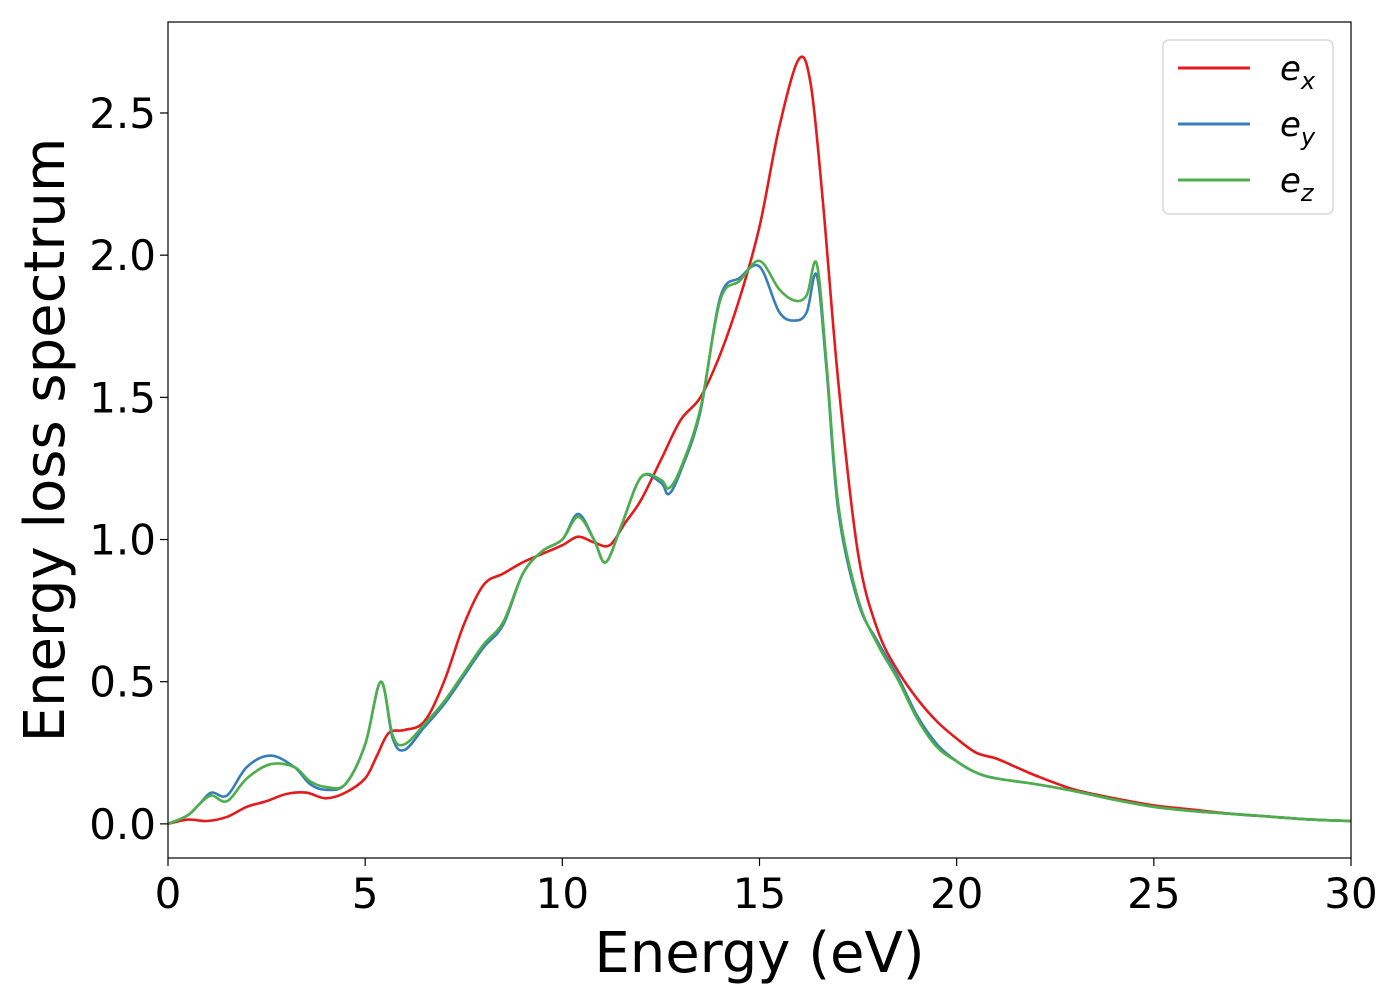 The width and height of the screenshot is (1400, 1000). Describe the element at coordinates (759, 953) in the screenshot. I see `x-axis-label: Energy (eV)` at that location.